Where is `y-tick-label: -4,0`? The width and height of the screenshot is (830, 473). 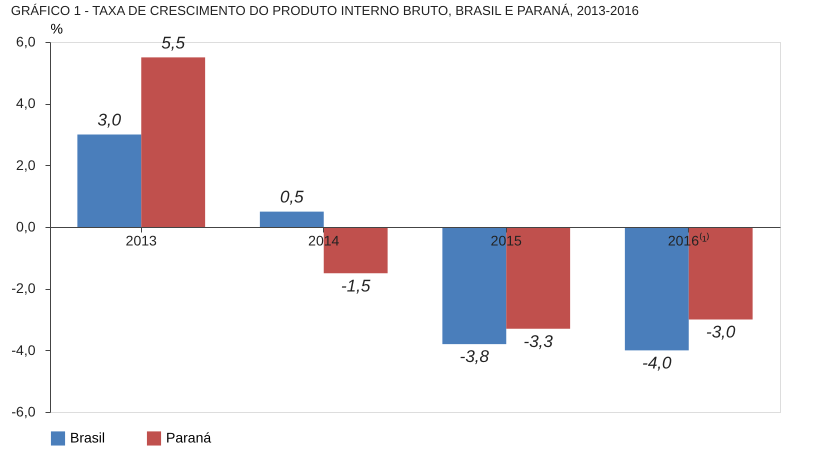
y-tick-label: -4,0 is located at coordinates (23, 350).